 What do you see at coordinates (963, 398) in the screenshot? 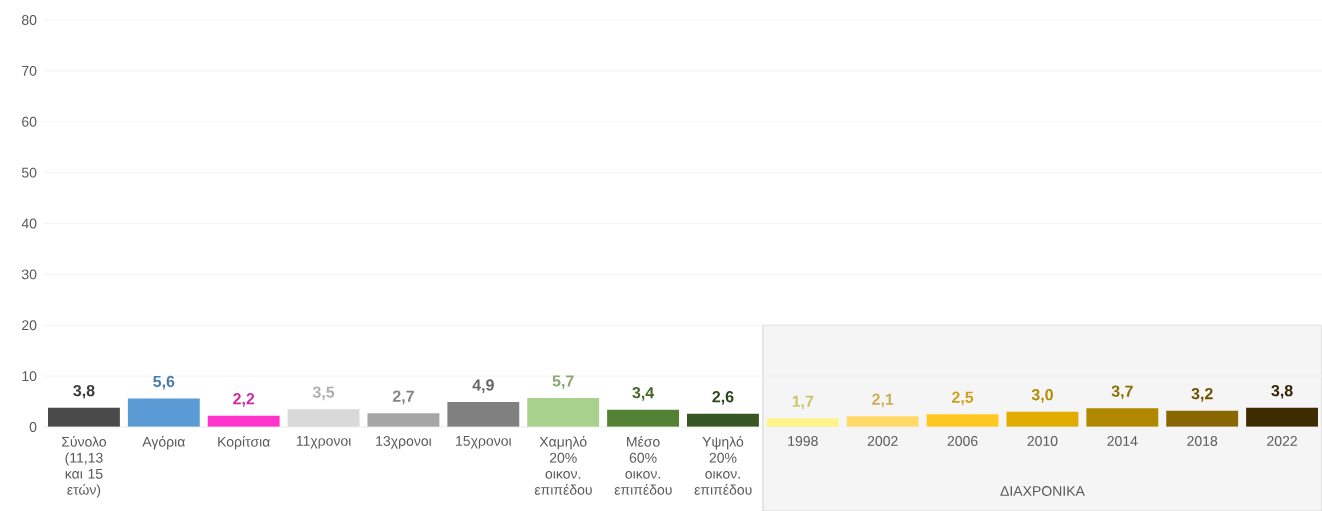
I see `data-label: 2,5` at bounding box center [963, 398].